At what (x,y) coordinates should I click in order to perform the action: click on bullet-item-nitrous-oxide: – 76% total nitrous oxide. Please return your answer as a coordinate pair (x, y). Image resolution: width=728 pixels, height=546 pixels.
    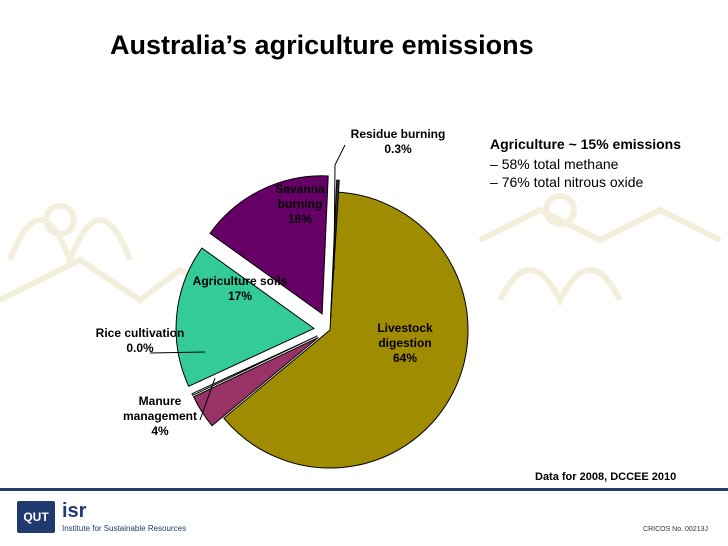
    Looking at the image, I should click on (567, 182).